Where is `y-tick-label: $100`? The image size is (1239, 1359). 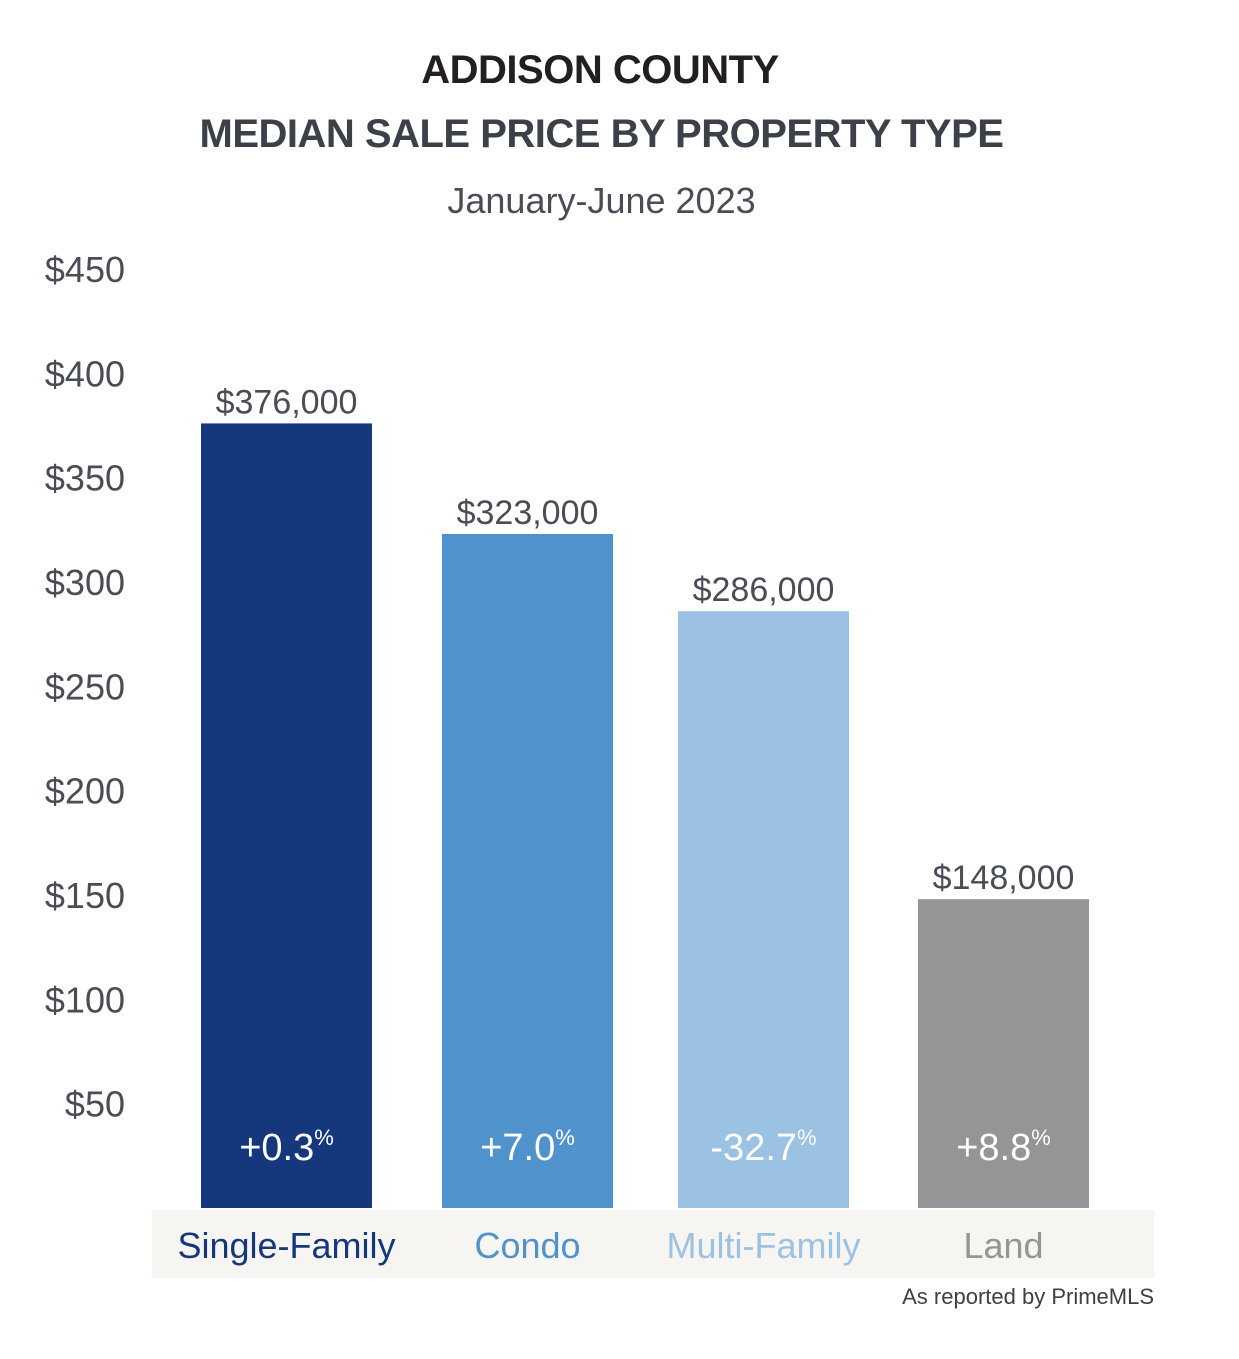 y-tick-label: $100 is located at coordinates (85, 999).